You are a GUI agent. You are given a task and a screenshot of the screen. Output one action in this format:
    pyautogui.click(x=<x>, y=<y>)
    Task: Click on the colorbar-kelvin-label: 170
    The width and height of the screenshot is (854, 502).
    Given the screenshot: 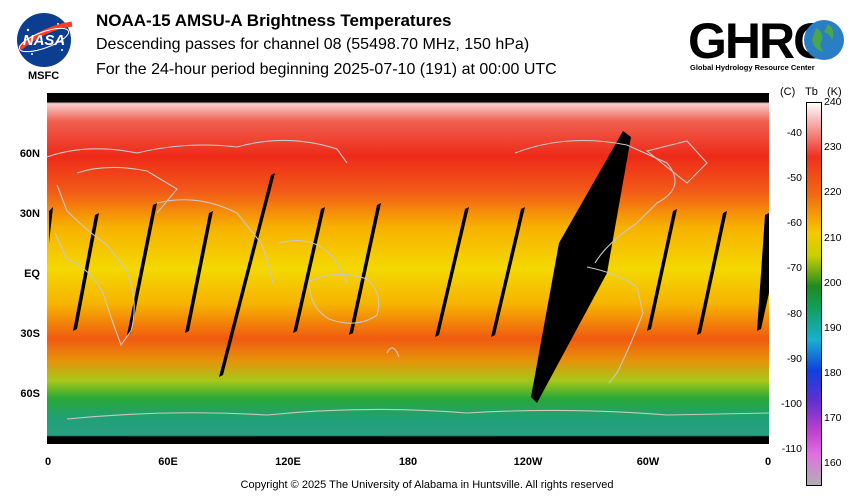 What is the action you would take?
    pyautogui.click(x=833, y=418)
    